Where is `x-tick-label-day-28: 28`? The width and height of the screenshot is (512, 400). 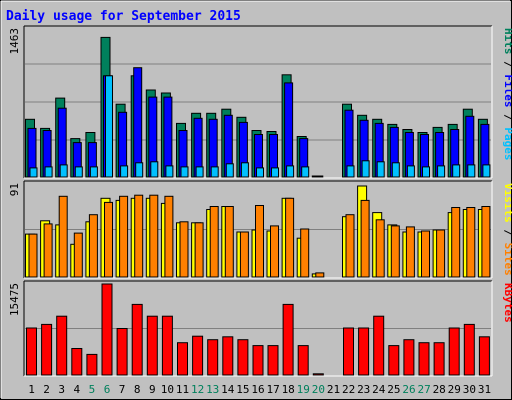
x-tick-label-day-28: 28 is located at coordinates (439, 389).